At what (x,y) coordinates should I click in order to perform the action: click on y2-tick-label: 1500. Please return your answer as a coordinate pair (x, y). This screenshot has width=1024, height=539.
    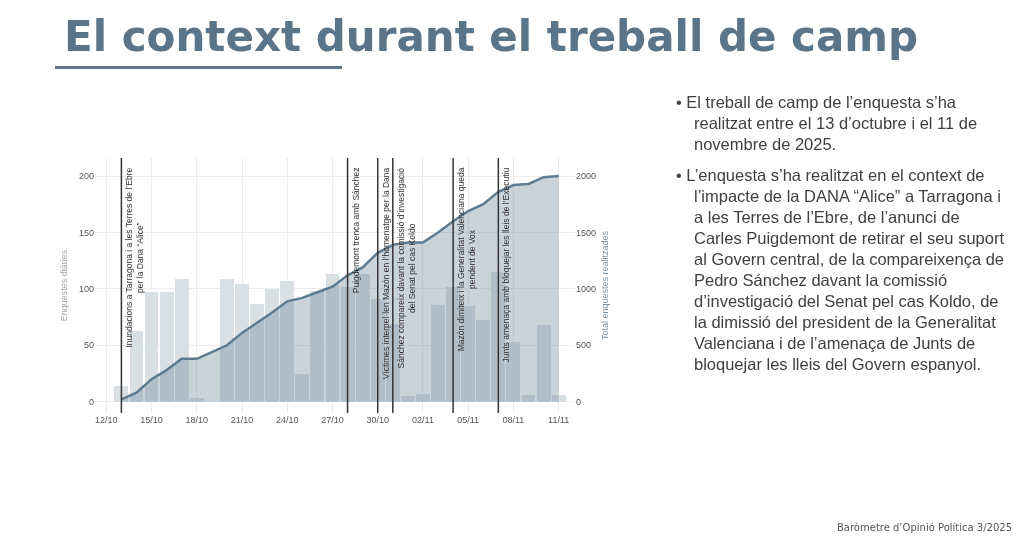
    Looking at the image, I should click on (586, 232).